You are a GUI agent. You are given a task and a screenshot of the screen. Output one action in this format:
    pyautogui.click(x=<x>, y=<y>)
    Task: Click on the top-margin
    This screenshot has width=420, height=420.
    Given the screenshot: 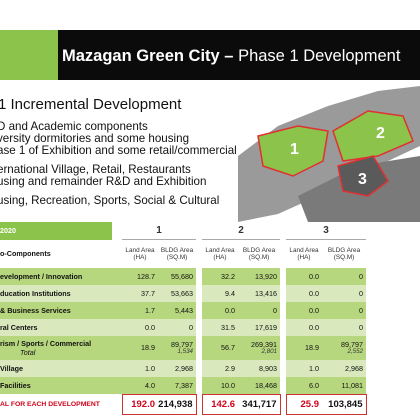 What is the action you would take?
    pyautogui.click(x=210, y=15)
    